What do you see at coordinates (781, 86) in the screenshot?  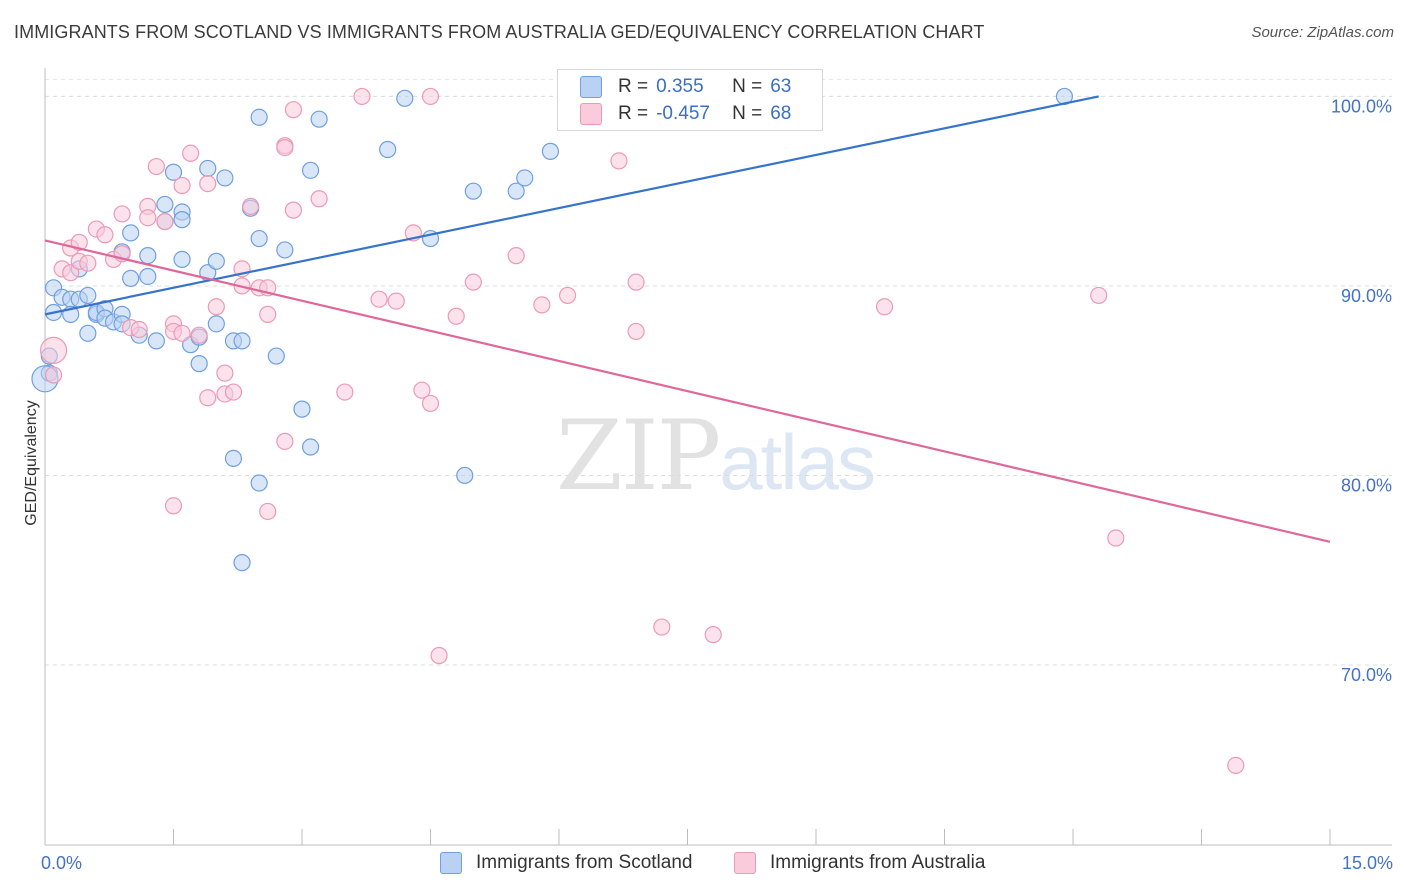 I see `scotland-n-value: 63` at bounding box center [781, 86].